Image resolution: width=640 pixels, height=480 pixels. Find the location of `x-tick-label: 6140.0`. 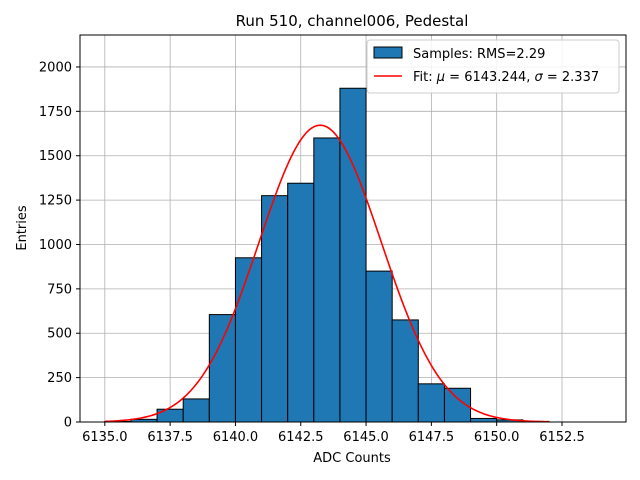

x-tick-label: 6140.0 is located at coordinates (236, 437).